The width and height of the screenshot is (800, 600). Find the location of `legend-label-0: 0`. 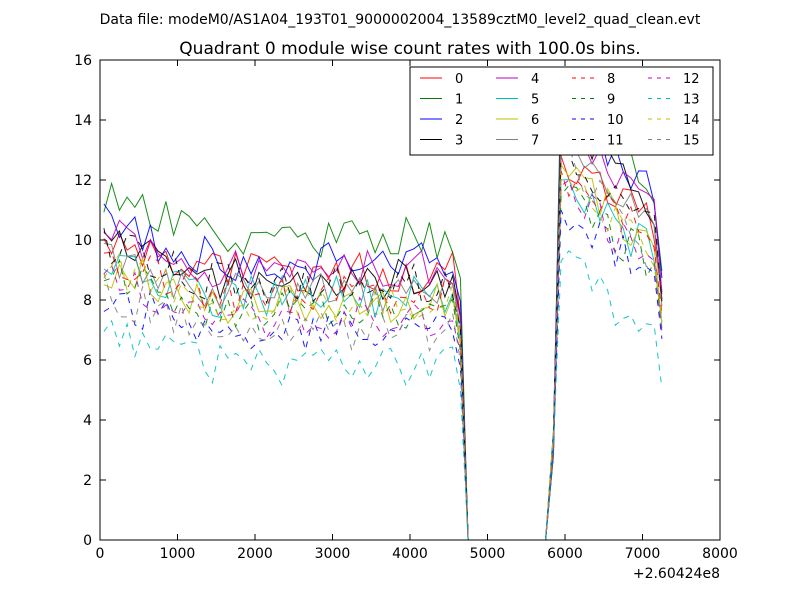

legend-label-0: 0 is located at coordinates (459, 79).